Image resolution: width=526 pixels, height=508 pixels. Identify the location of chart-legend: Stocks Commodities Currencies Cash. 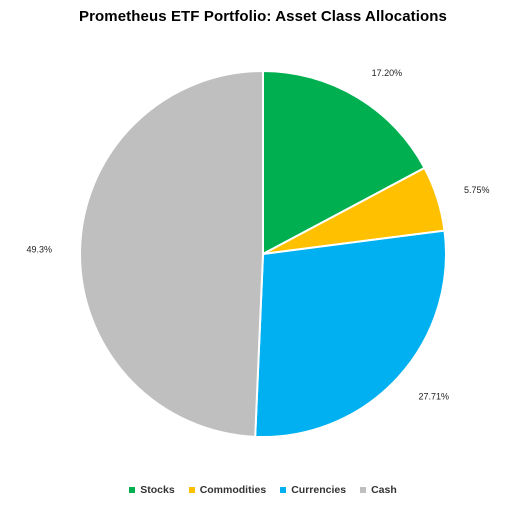
(263, 490).